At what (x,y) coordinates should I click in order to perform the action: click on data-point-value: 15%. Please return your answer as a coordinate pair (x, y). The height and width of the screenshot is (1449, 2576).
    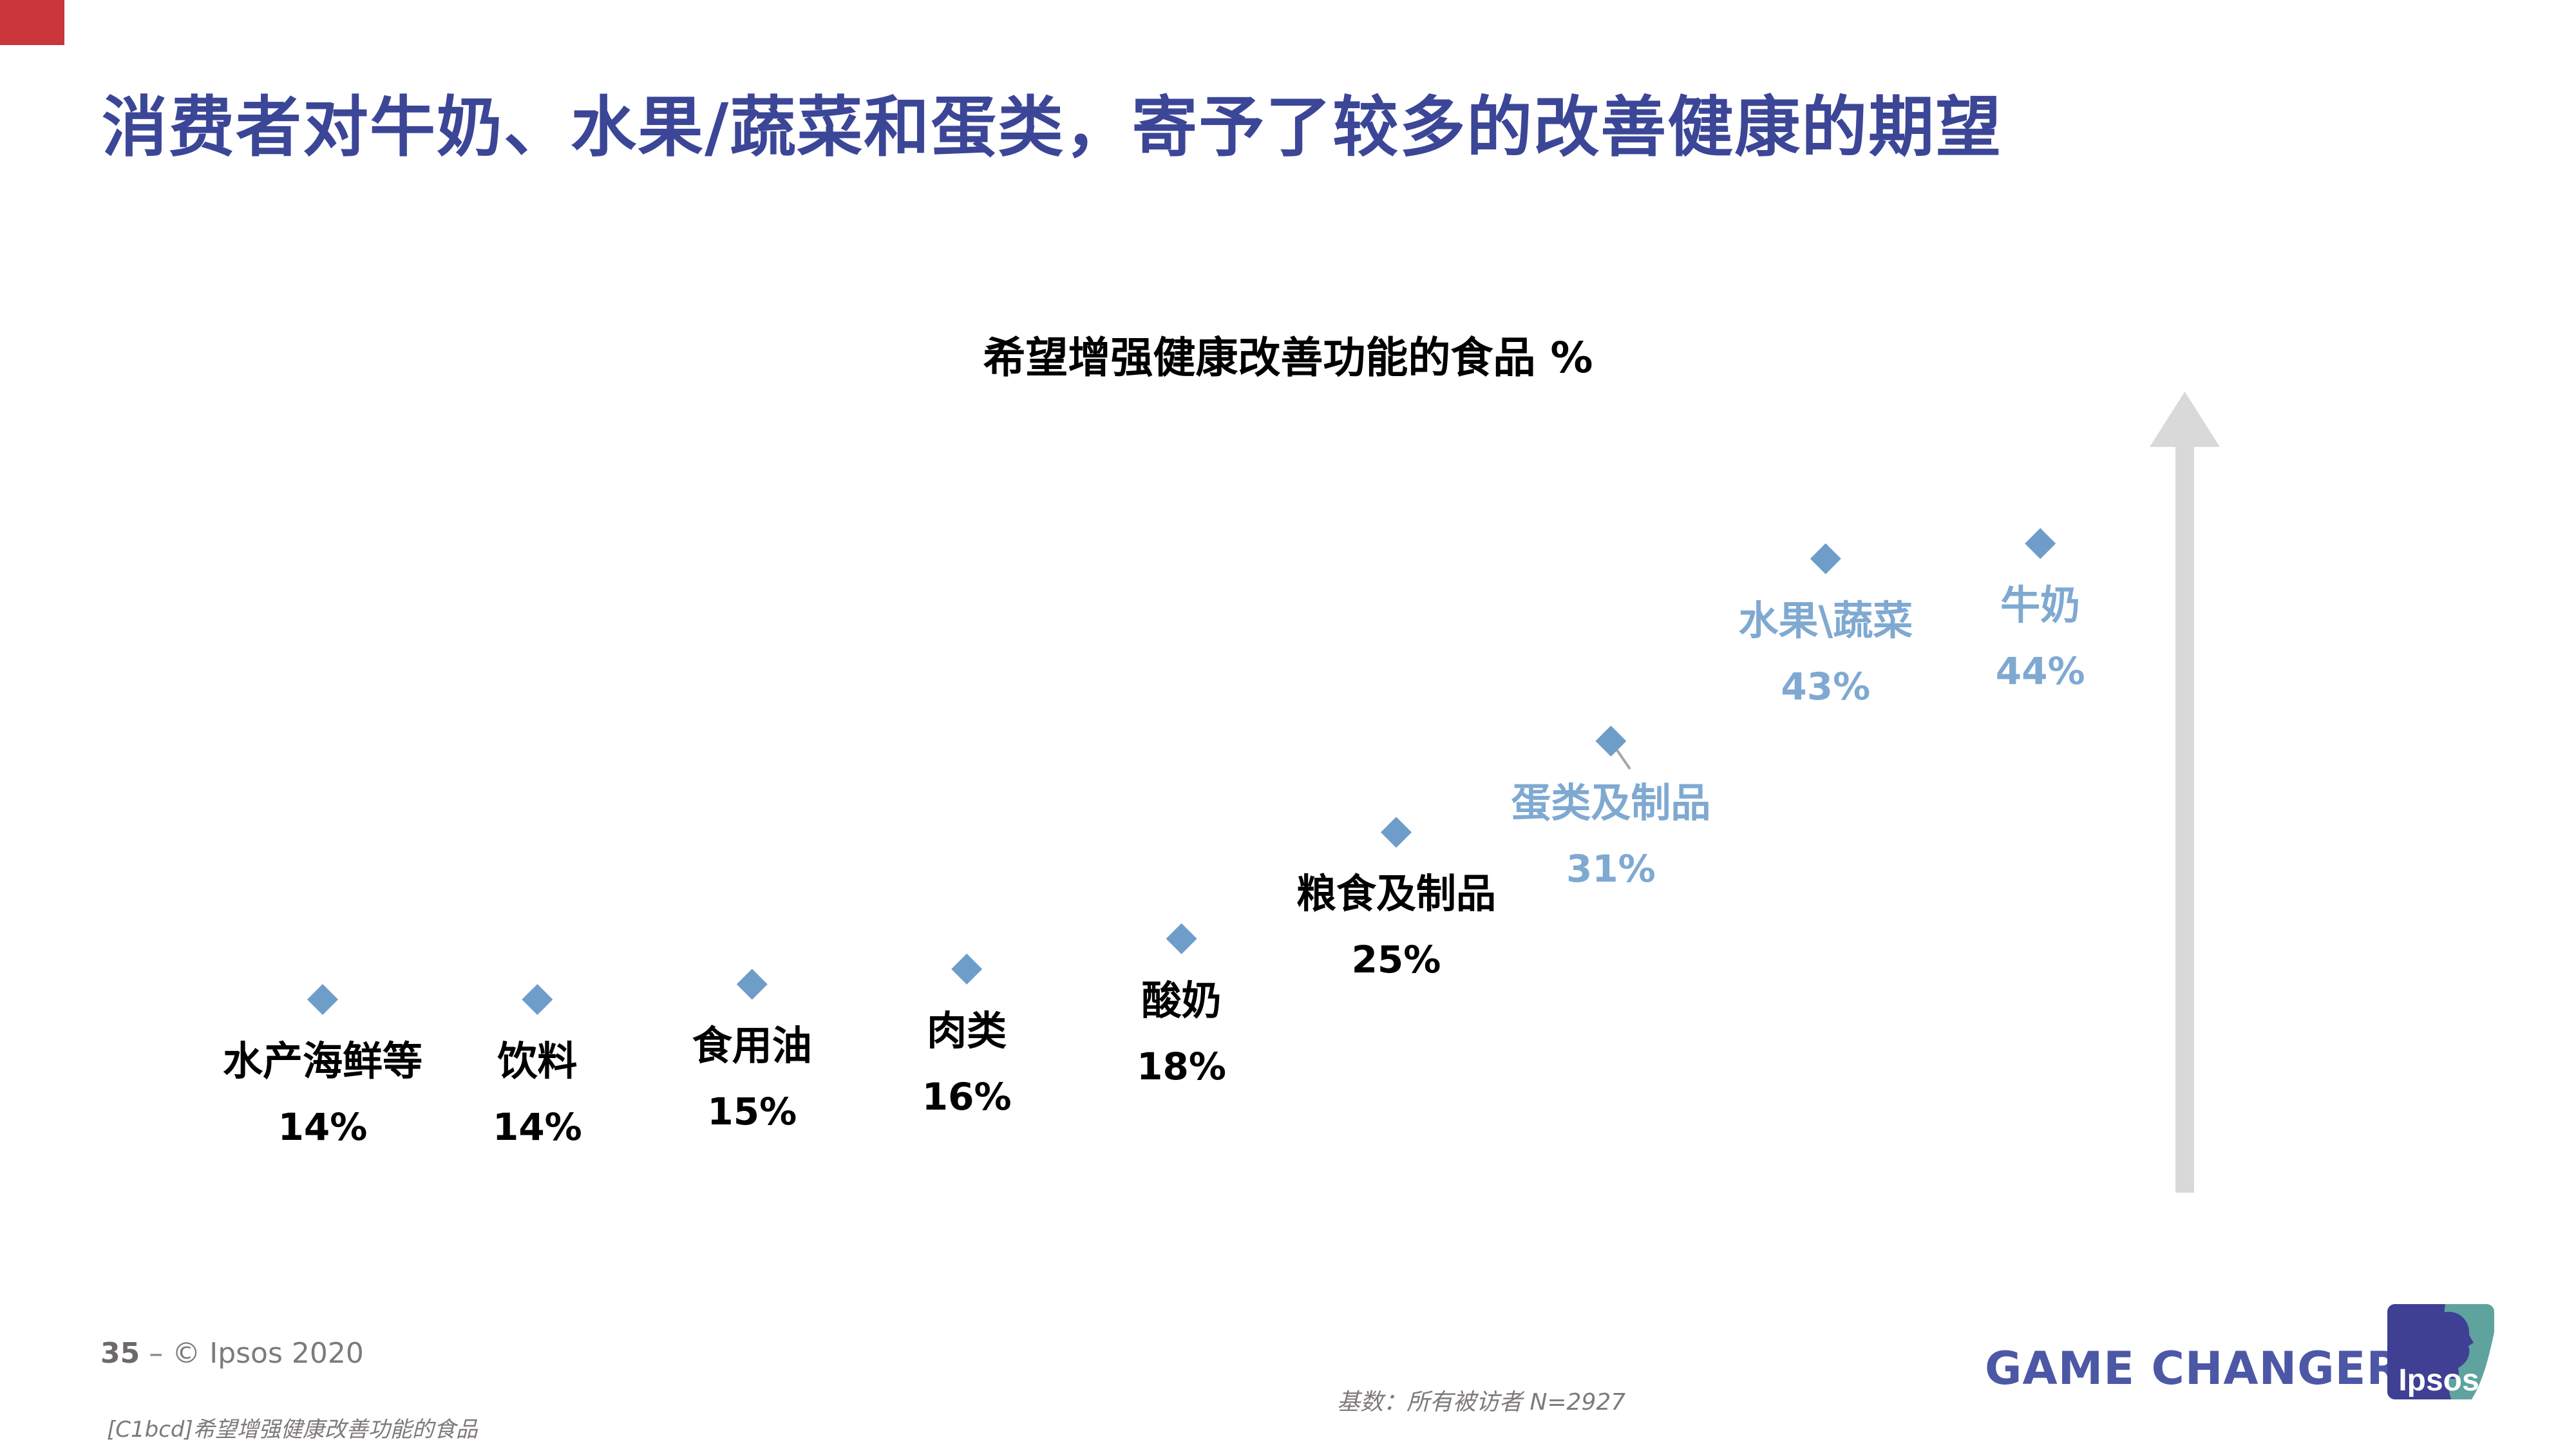
    Looking at the image, I should click on (752, 1112).